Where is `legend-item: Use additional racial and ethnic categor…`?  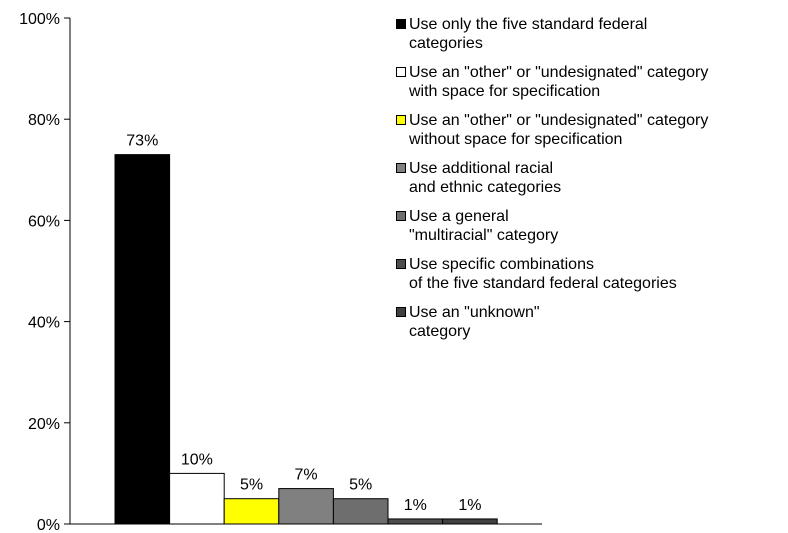 legend-item: Use additional racial and ethnic categor… is located at coordinates (591, 178).